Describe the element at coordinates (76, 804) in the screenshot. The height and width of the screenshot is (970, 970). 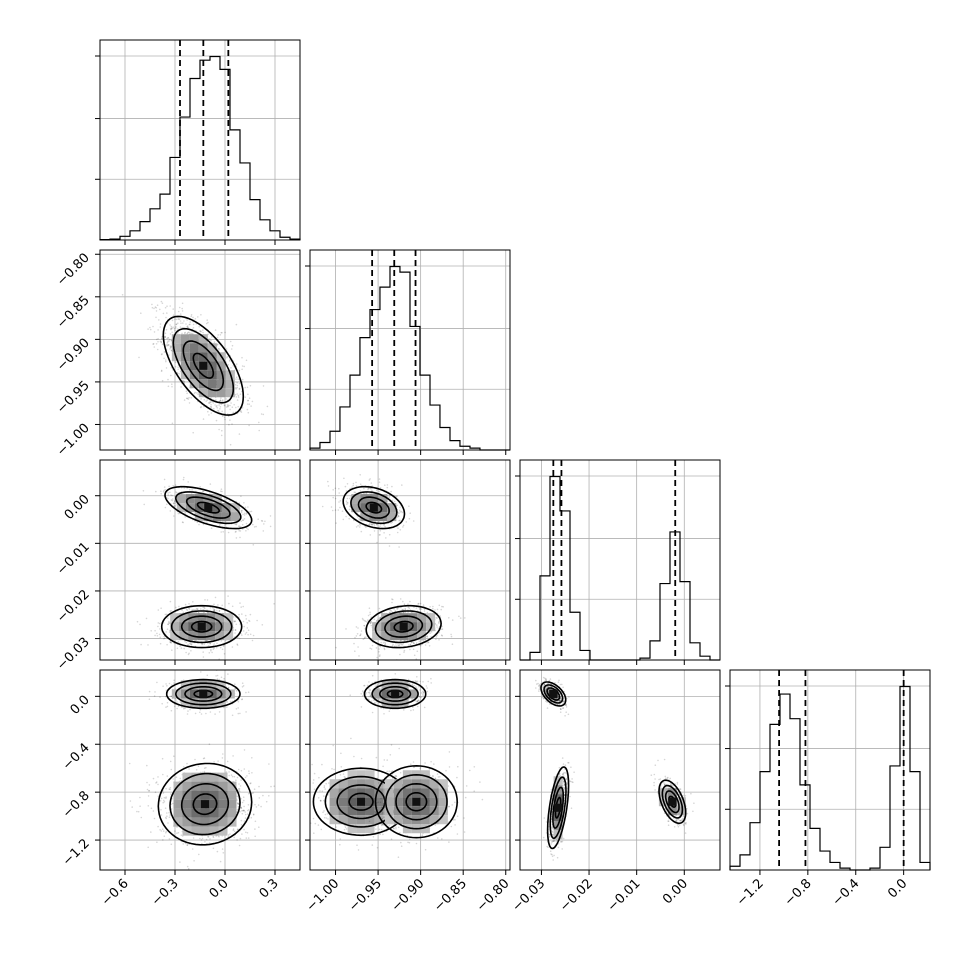
I see `y-tick-label-3-1: −0.8` at that location.